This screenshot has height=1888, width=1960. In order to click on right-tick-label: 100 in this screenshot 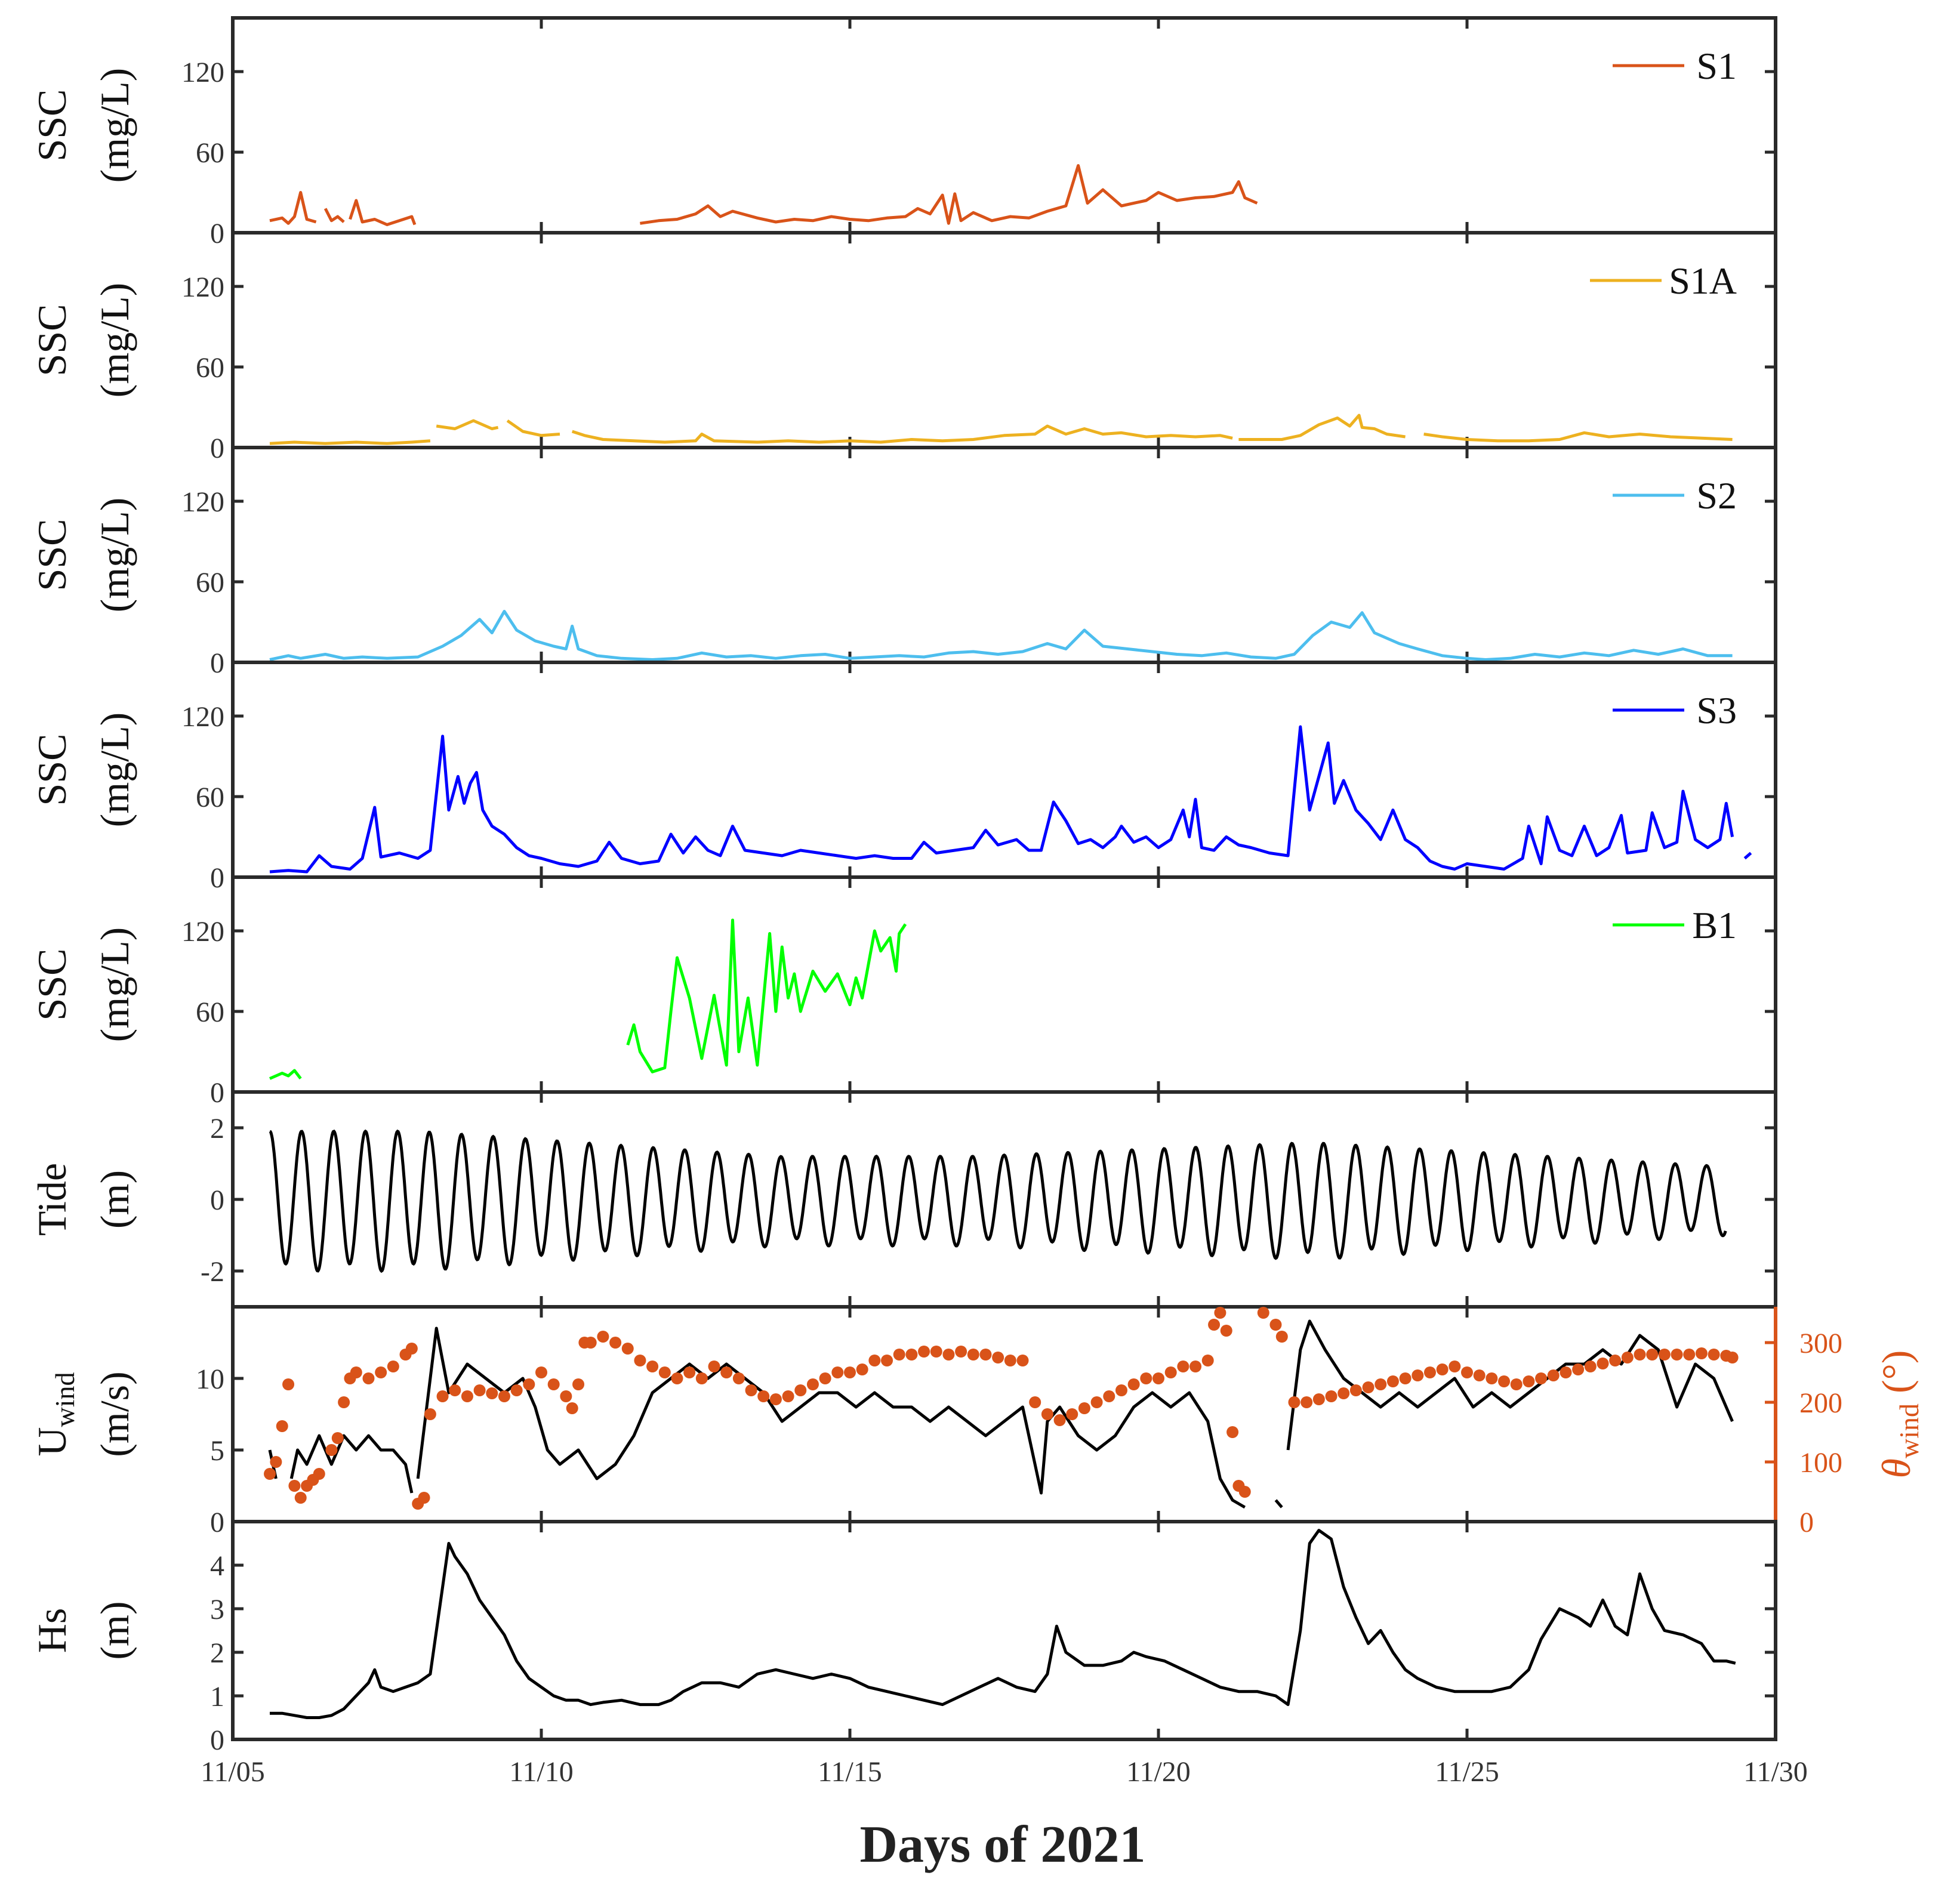, I will do `click(1820, 1463)`.